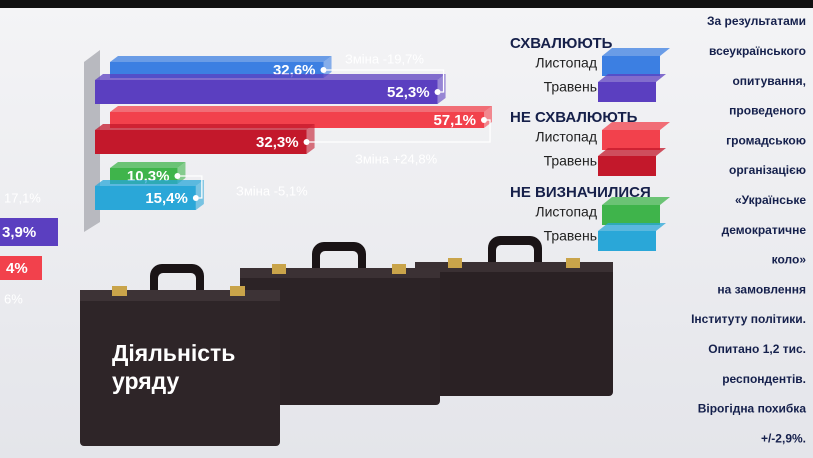  What do you see at coordinates (574, 117) in the screenshot?
I see `legend-title: НЕ СХВАЛЮЮТЬ` at bounding box center [574, 117].